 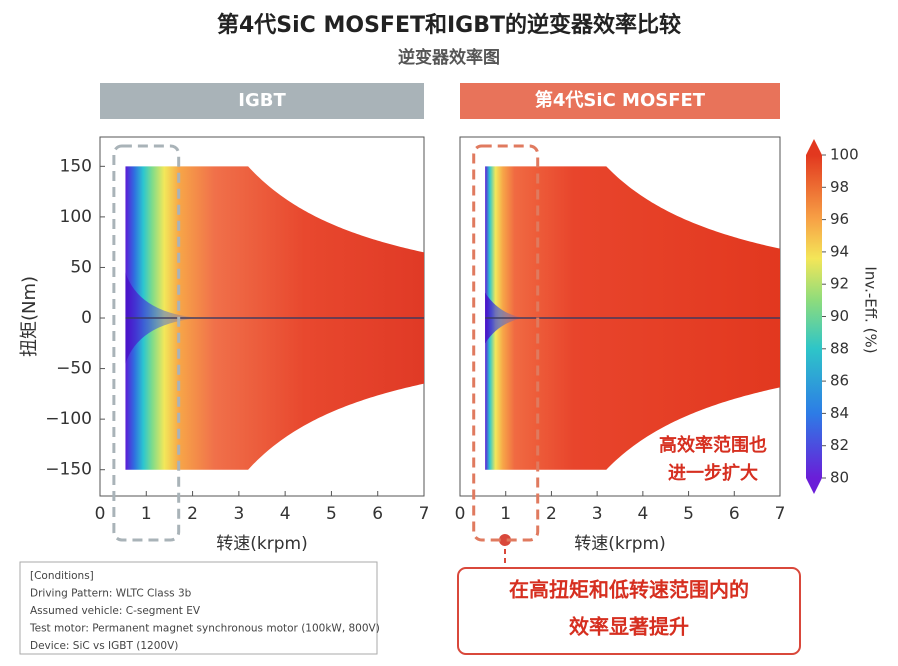 I want to click on colorbar, so click(x=814, y=316).